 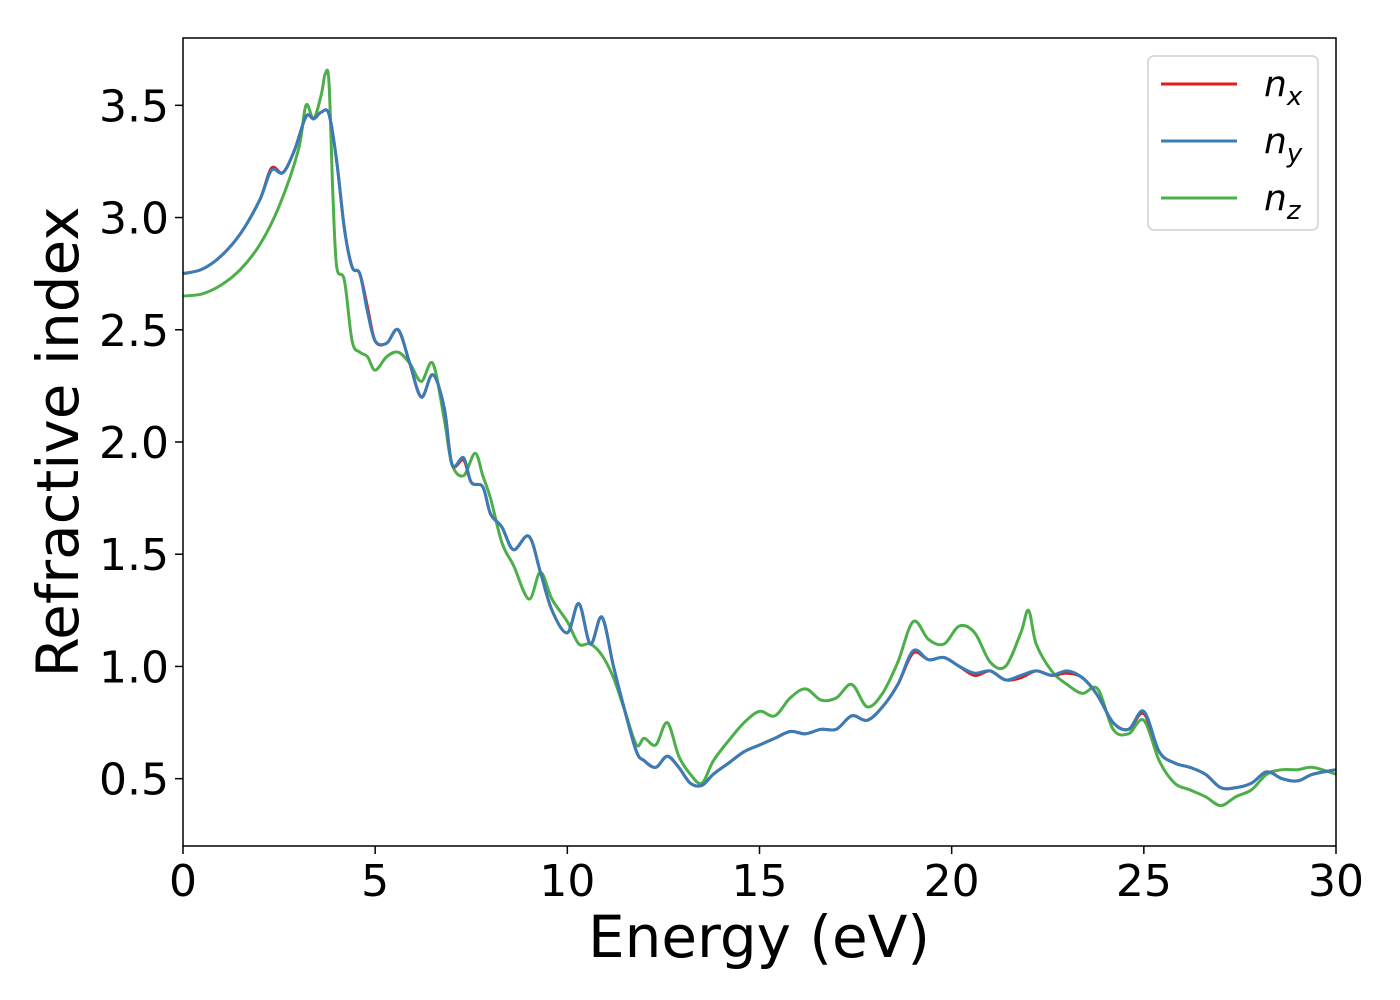 What do you see at coordinates (134, 106) in the screenshot?
I see `y-tick-label: 3.5` at bounding box center [134, 106].